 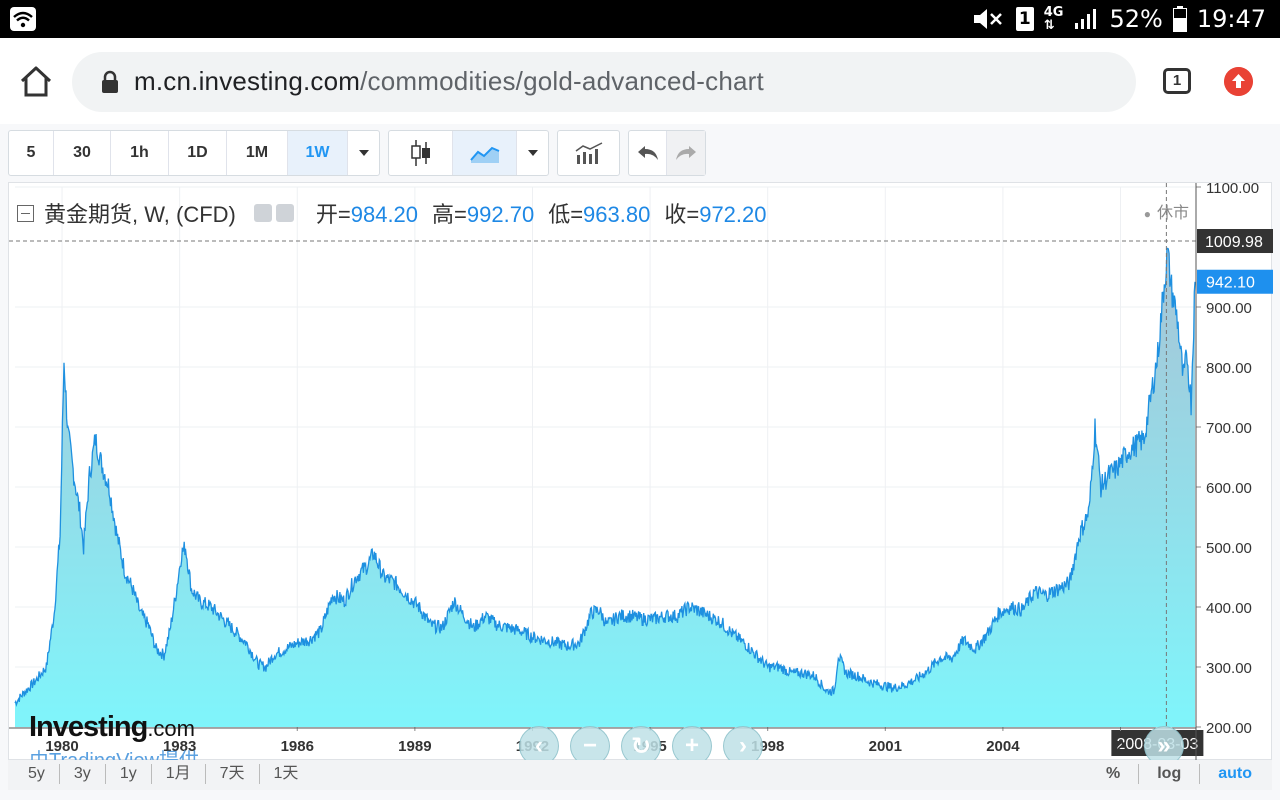 I want to click on reset-button: ↻, so click(x=641, y=746).